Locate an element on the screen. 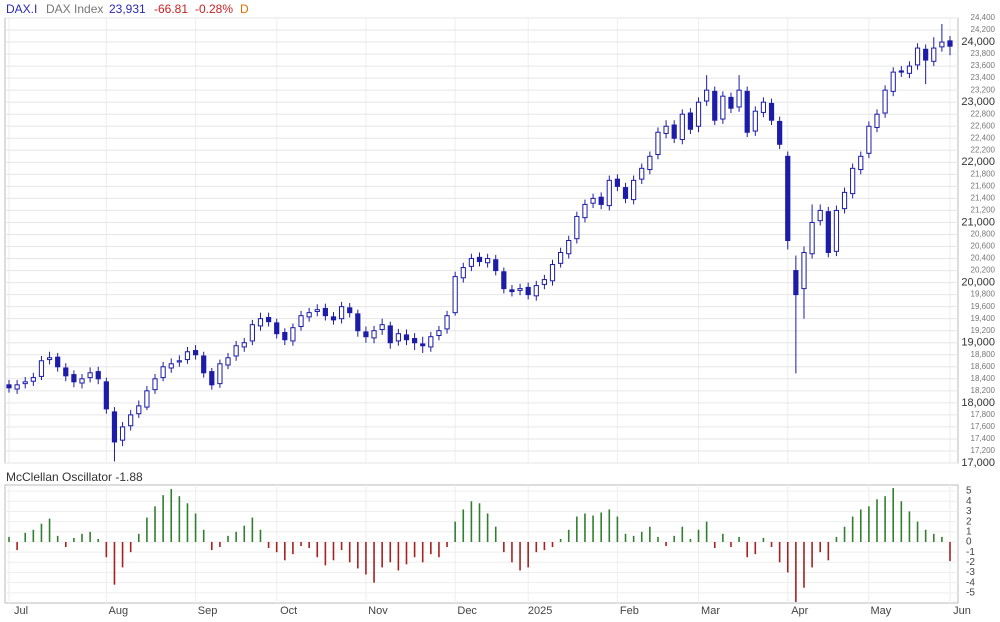 The image size is (1000, 622). y-tick-label: 2 is located at coordinates (969, 521).